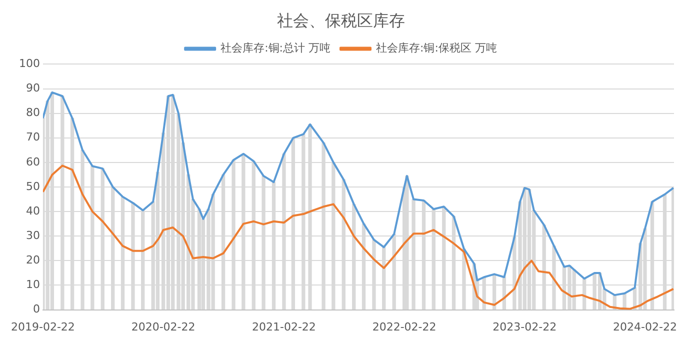 This screenshot has height=345, width=690. What do you see at coordinates (33, 113) in the screenshot?
I see `y-tick-label: 80` at bounding box center [33, 113].